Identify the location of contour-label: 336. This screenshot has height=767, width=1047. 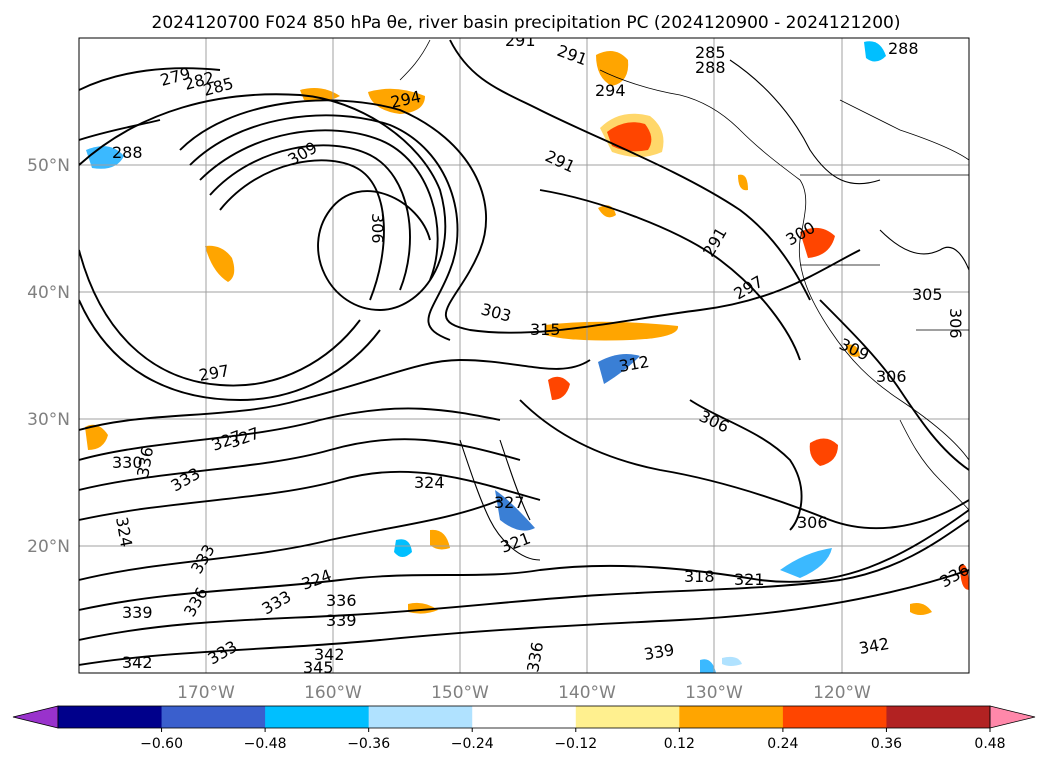
(341, 600).